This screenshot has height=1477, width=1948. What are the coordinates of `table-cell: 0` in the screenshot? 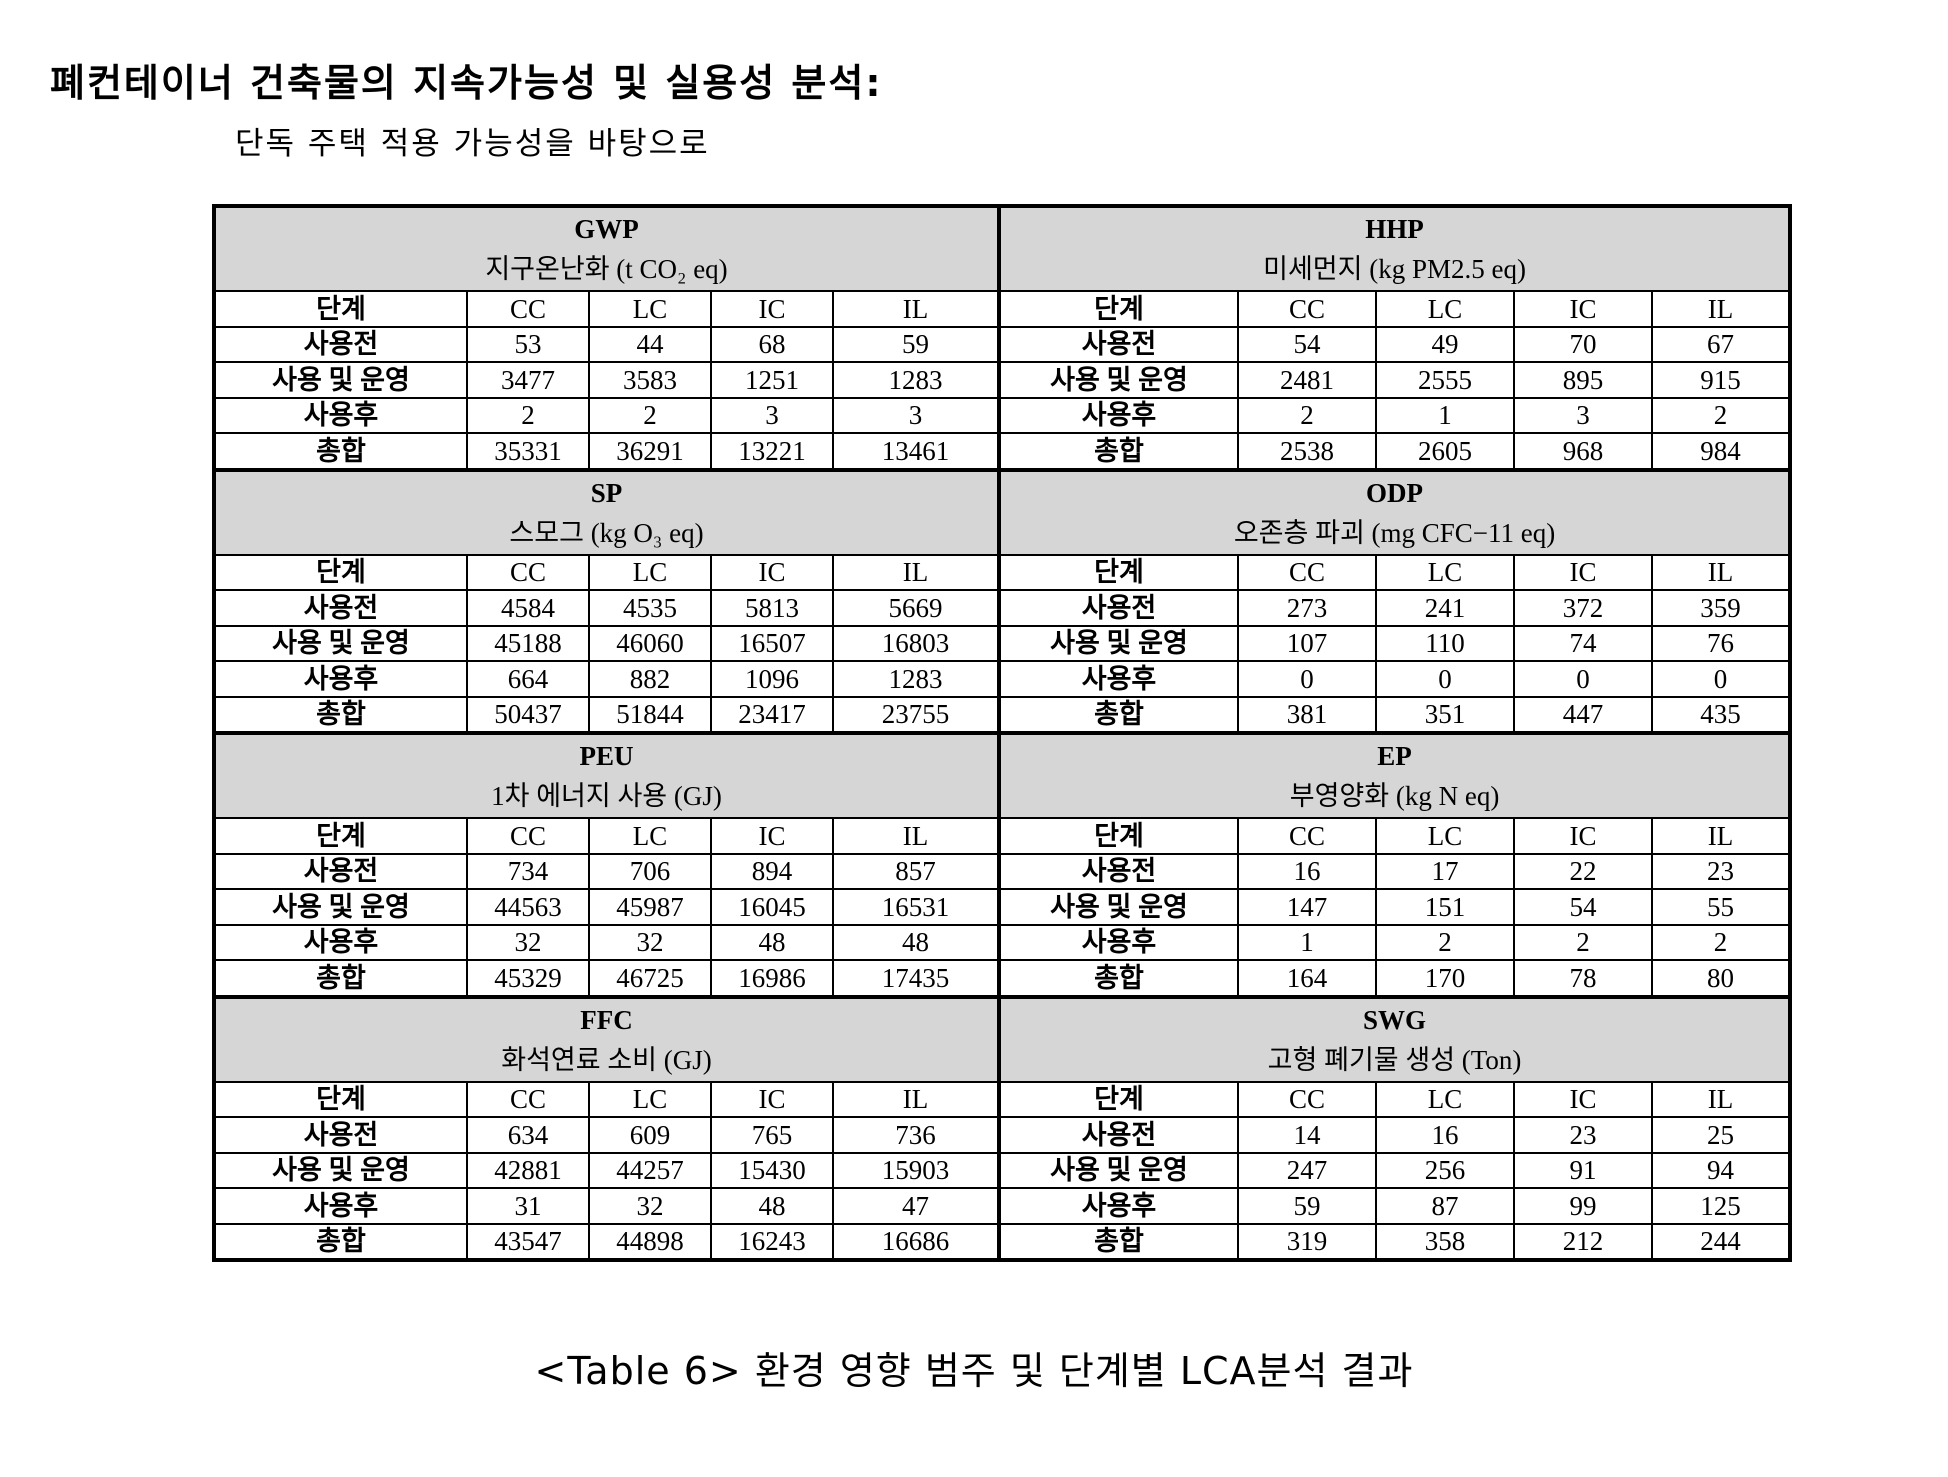 It's located at (1721, 679).